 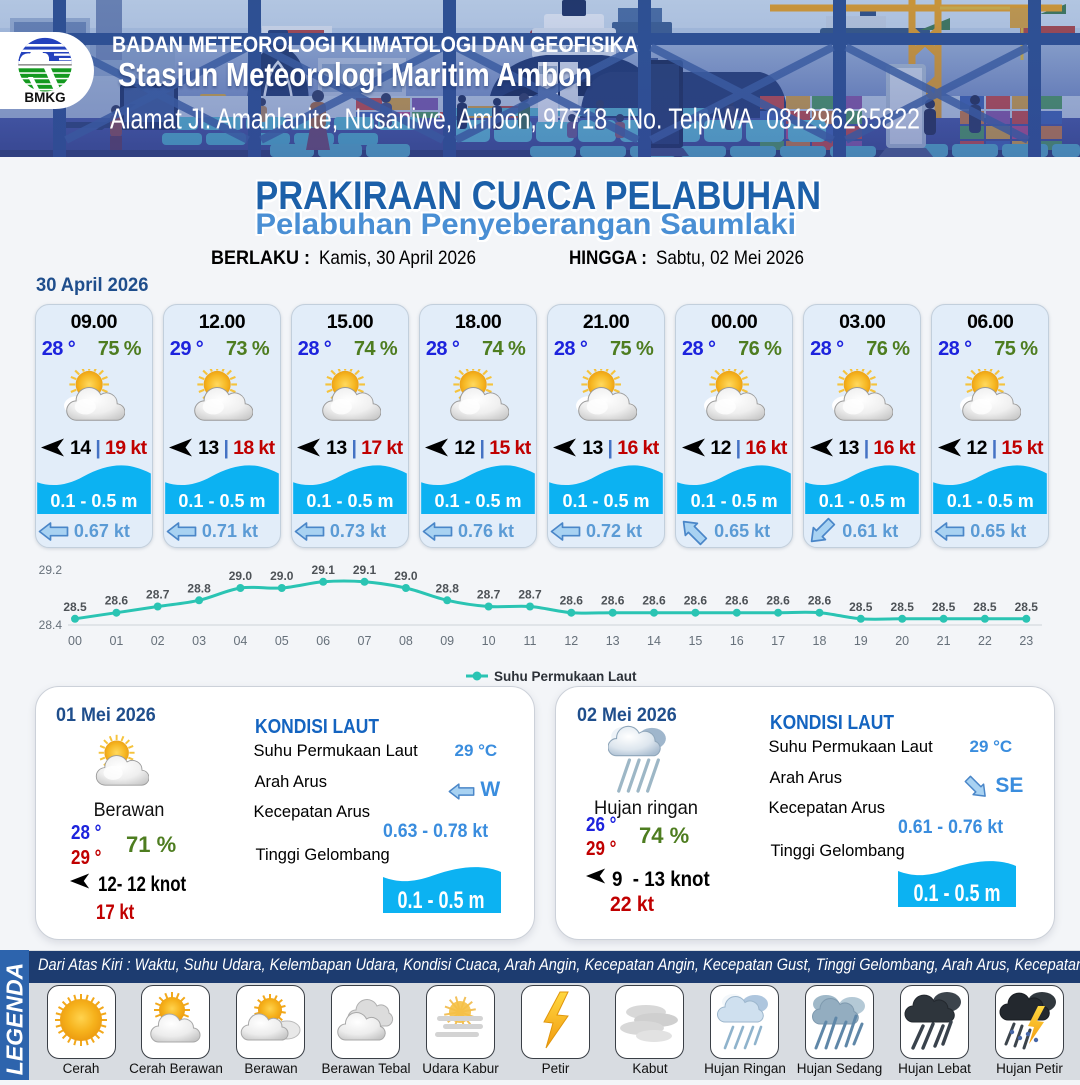 What do you see at coordinates (51, 625) in the screenshot?
I see `svg-text: 28.4` at bounding box center [51, 625].